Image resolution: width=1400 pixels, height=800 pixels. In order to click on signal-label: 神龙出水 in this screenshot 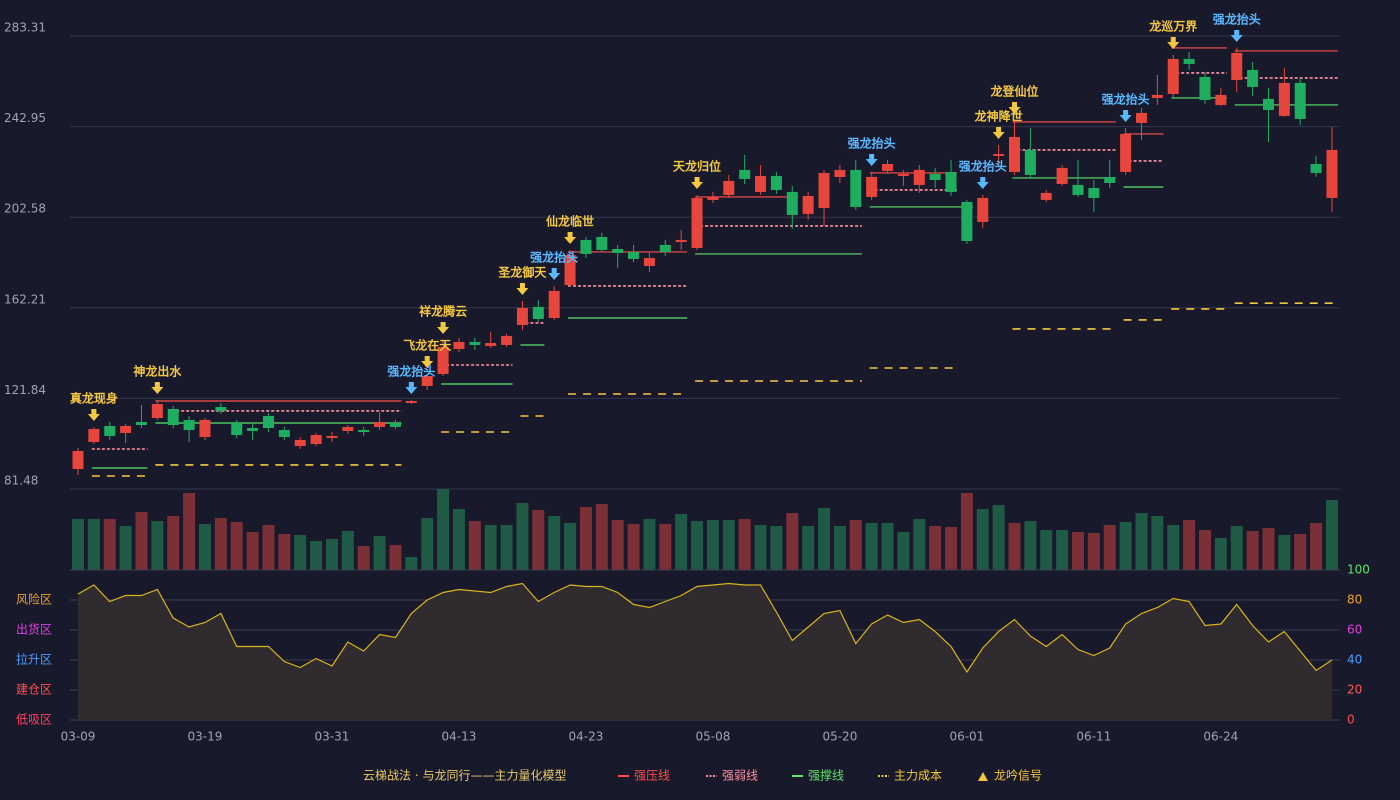, I will do `click(157, 370)`.